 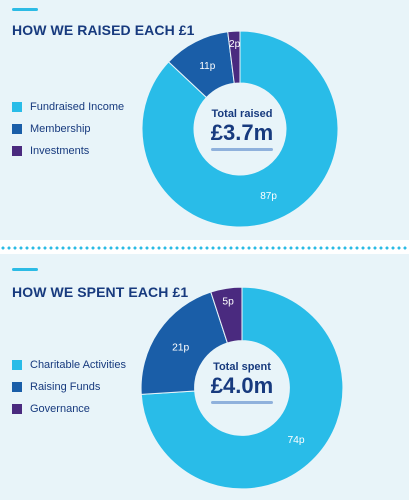 I want to click on donut-slice-raising-funds, so click(x=184, y=343).